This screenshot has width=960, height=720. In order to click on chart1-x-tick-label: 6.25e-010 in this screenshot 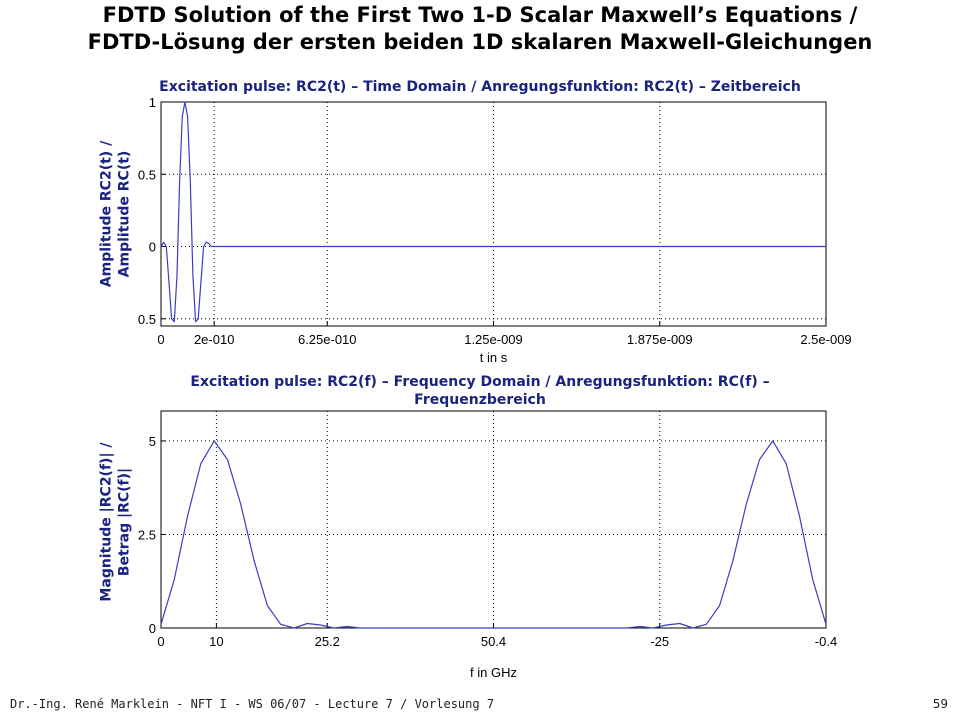, I will do `click(327, 339)`.